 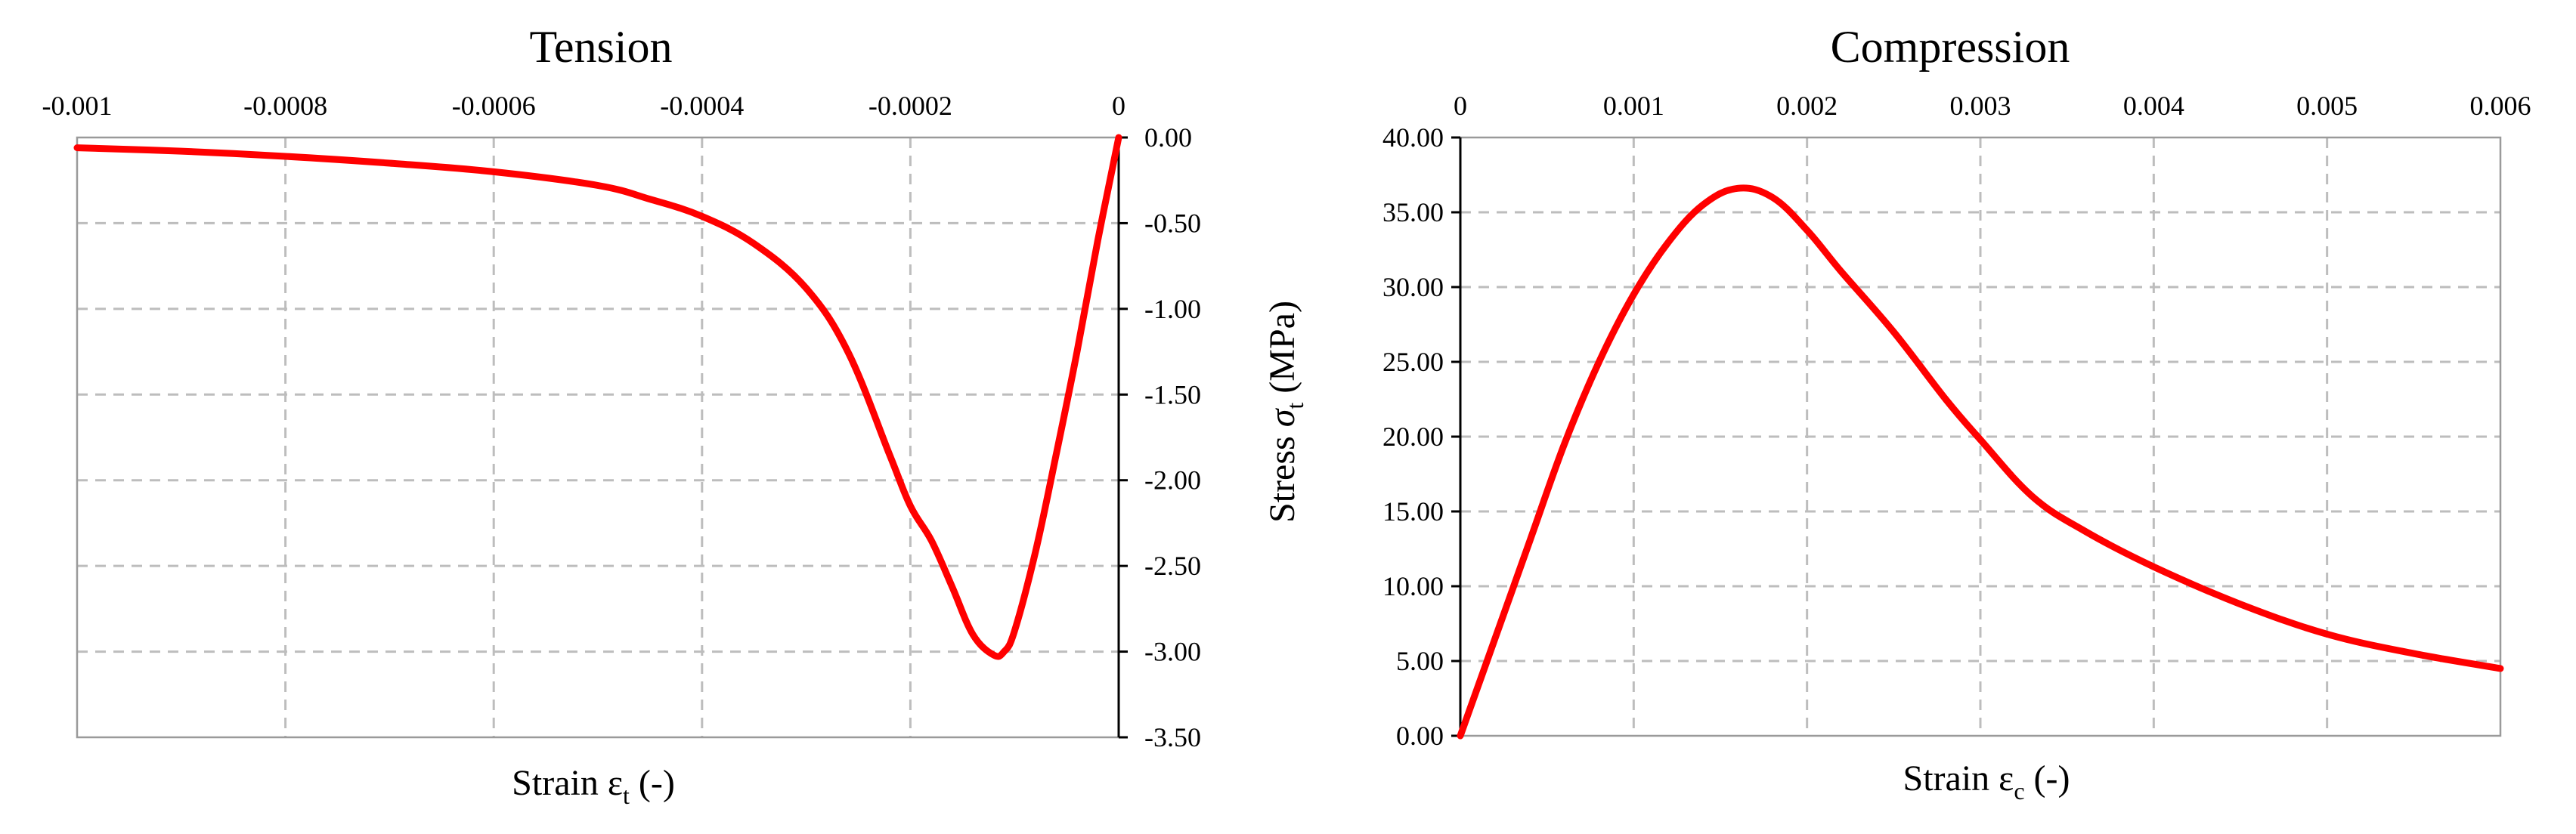 I want to click on c-y-tick-label: 0.00, so click(x=1420, y=736).